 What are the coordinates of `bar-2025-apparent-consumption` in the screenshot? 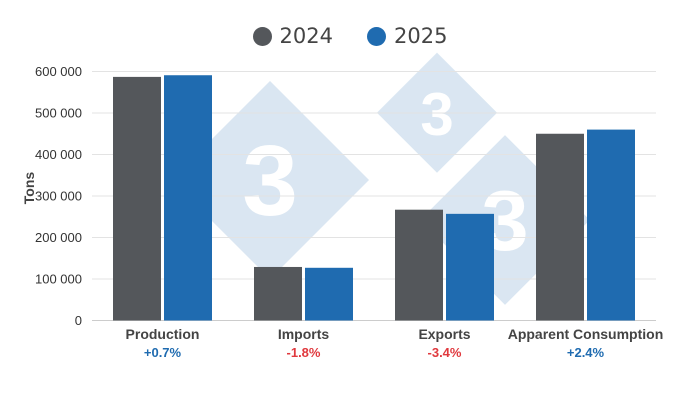 It's located at (611, 225).